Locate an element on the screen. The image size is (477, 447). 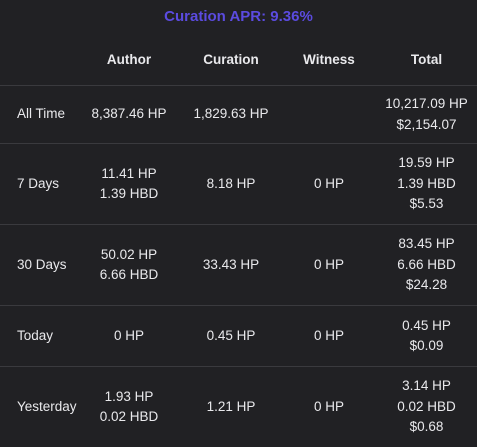
column-header-total: Total is located at coordinates (426, 59).